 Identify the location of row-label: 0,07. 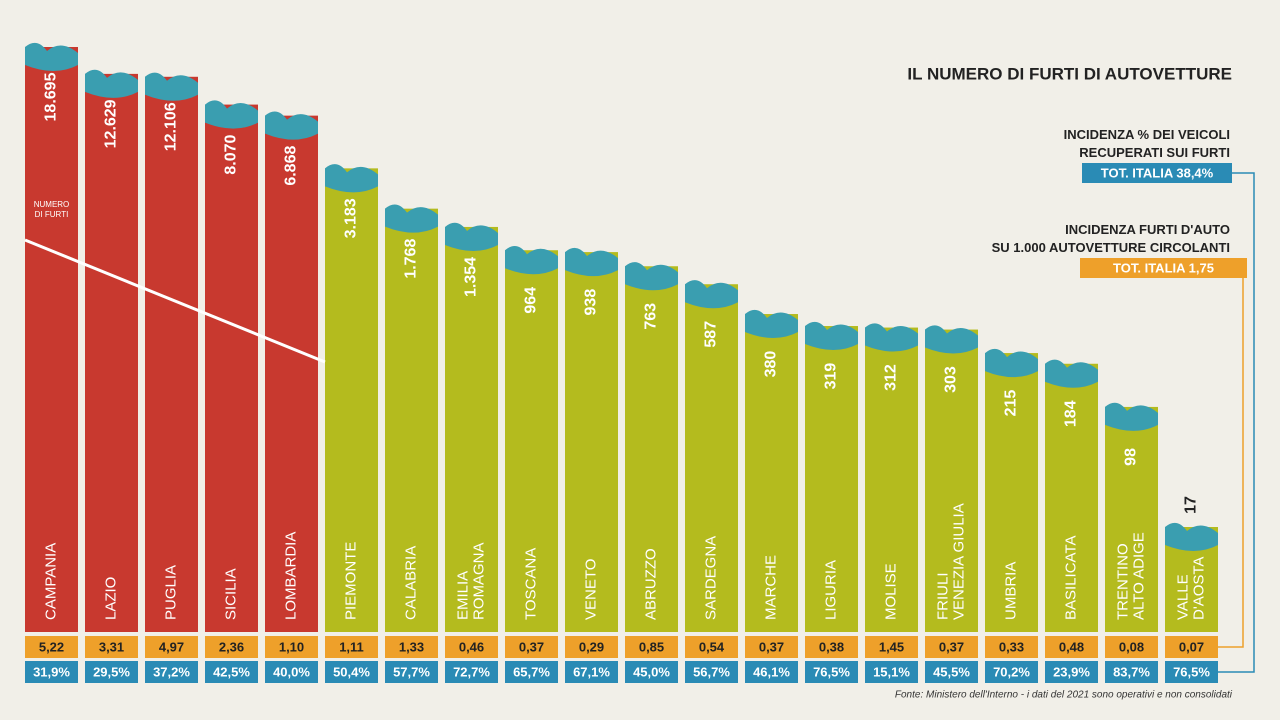
(1191, 646).